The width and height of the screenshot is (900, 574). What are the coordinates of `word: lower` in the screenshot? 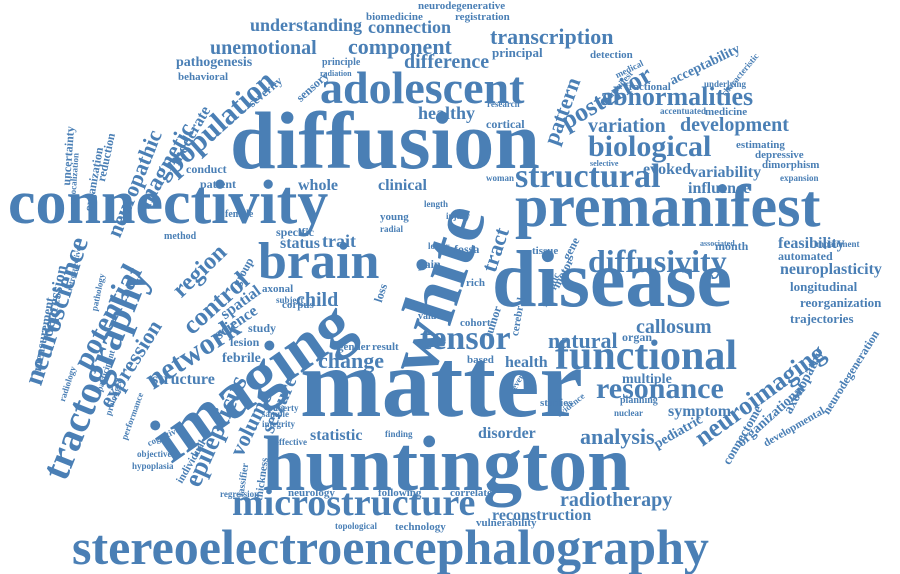 It's located at (439, 246).